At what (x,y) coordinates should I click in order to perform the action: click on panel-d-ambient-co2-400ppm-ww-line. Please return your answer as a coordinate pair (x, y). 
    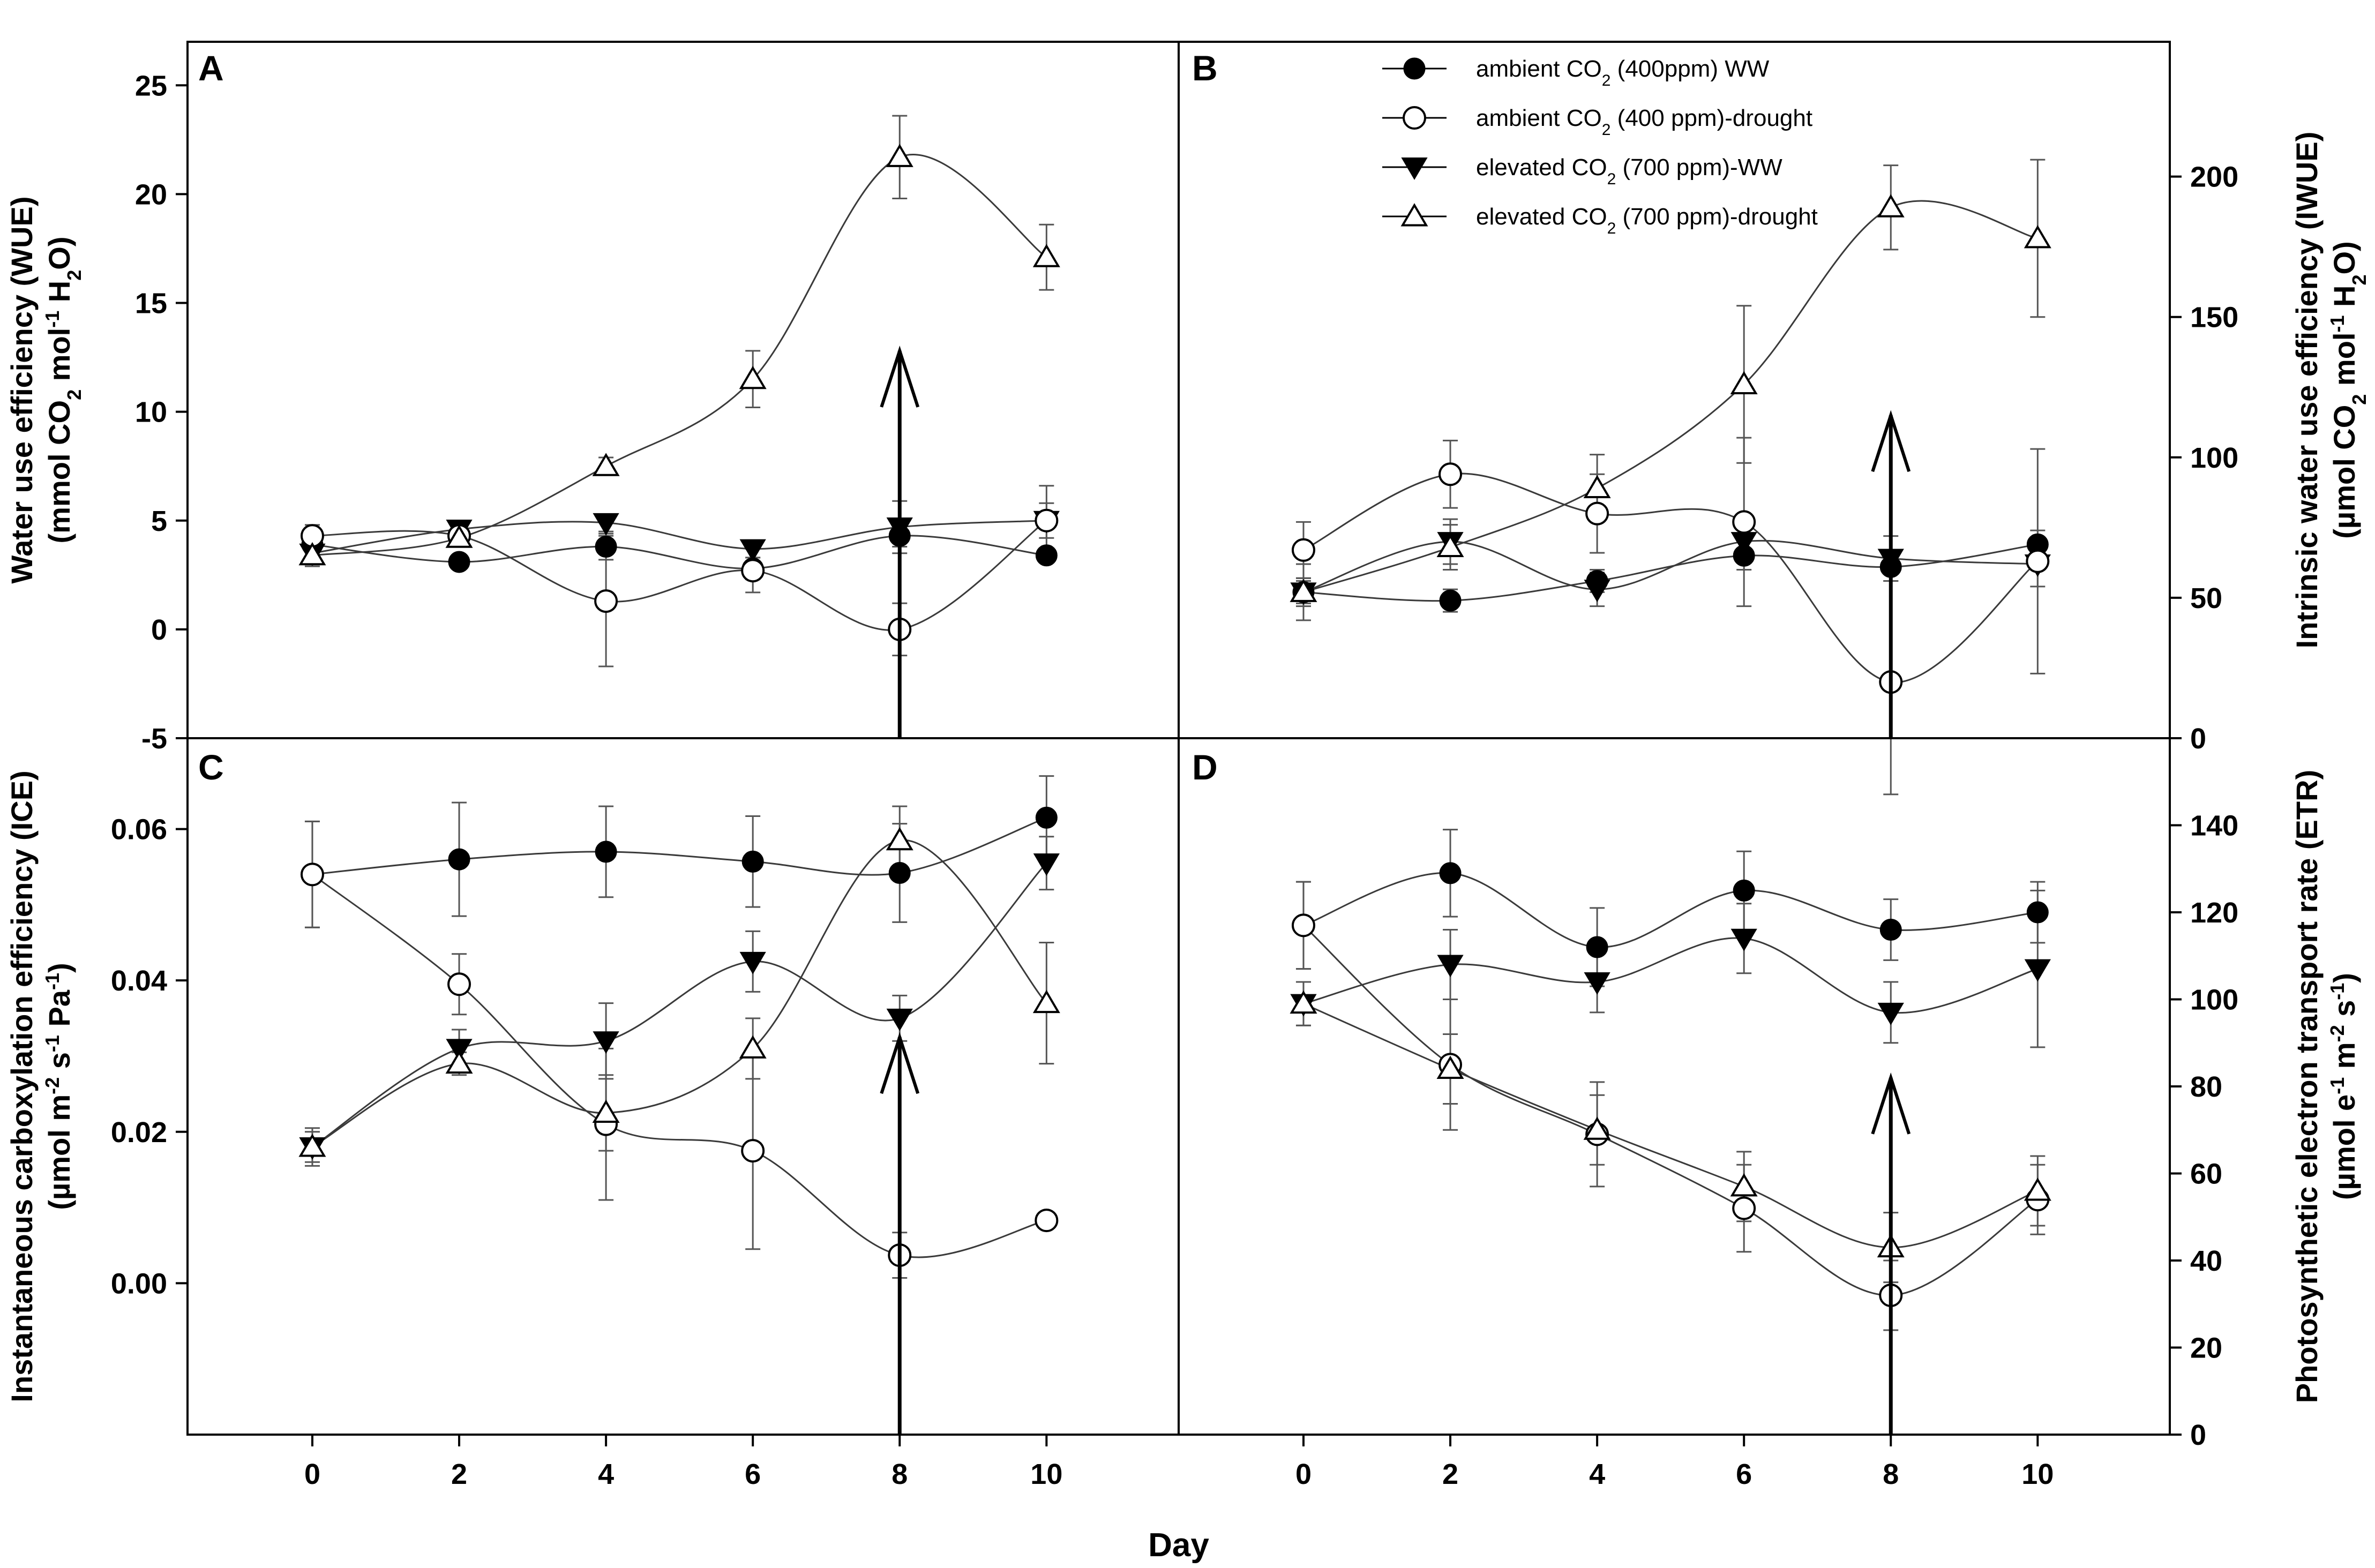
    Looking at the image, I should click on (1670, 910).